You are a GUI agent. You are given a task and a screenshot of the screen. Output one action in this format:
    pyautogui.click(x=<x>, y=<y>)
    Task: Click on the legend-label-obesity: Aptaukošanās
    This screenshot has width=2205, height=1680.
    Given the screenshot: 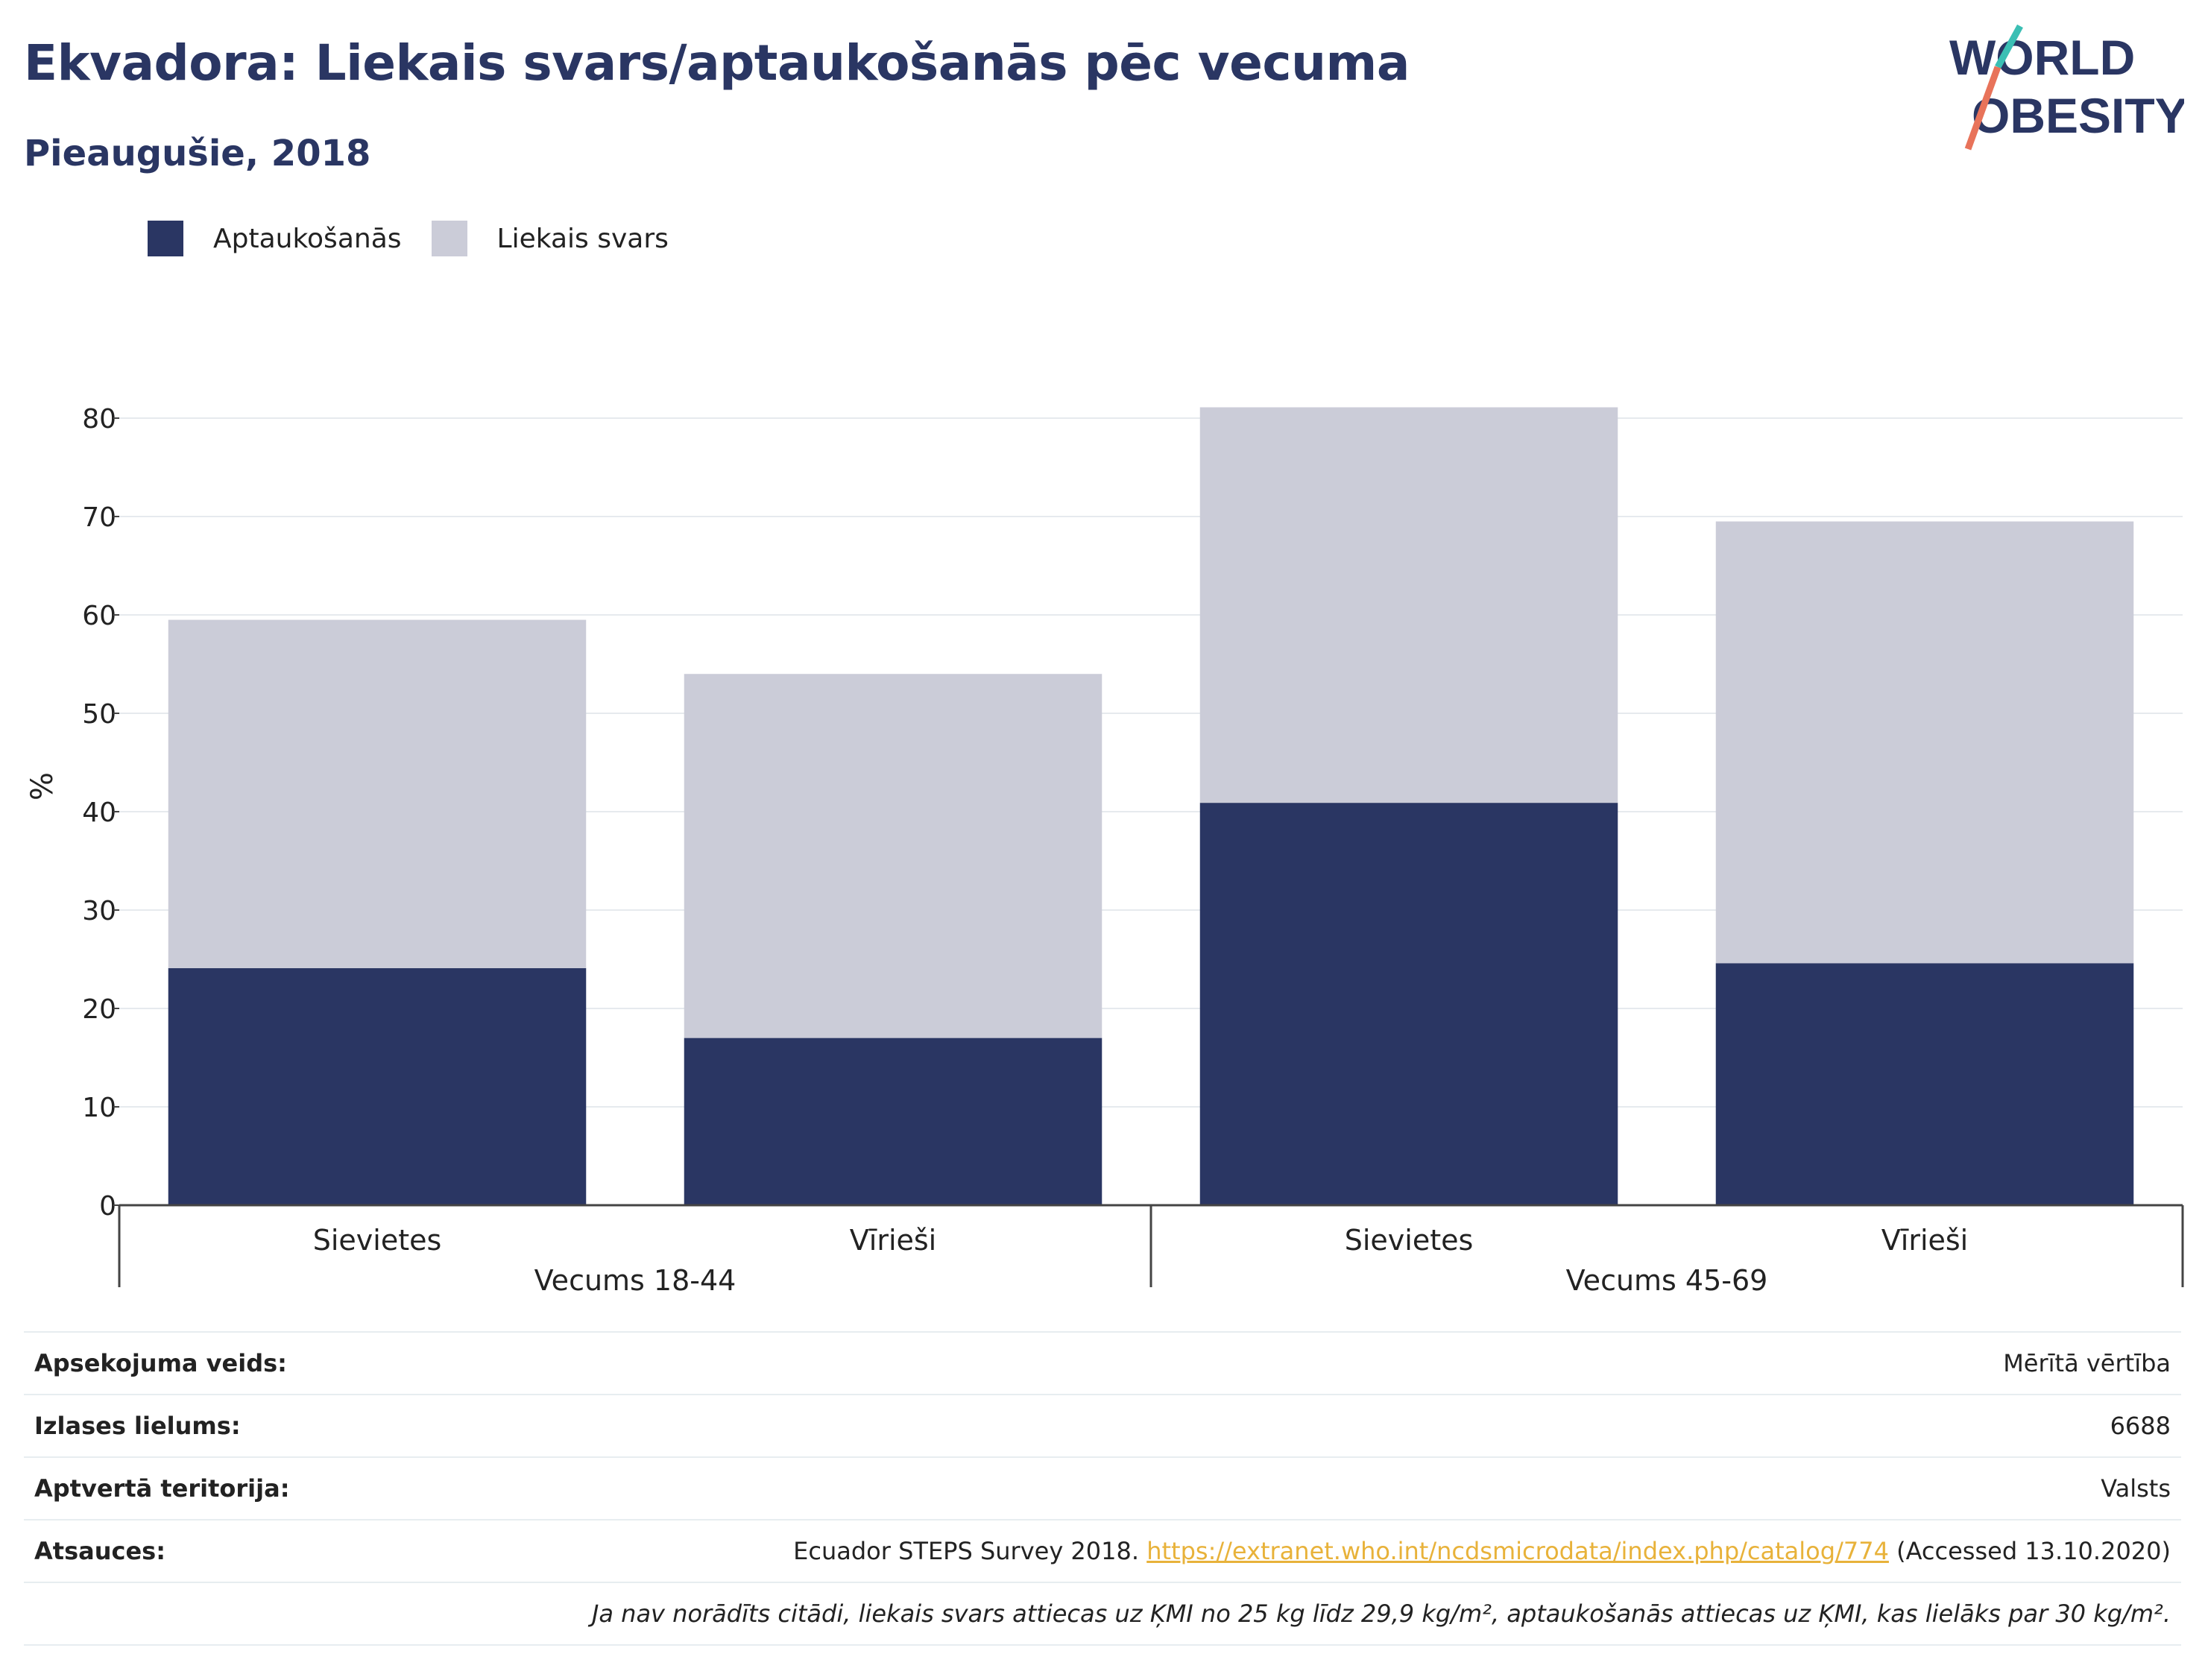 What is the action you would take?
    pyautogui.click(x=307, y=238)
    